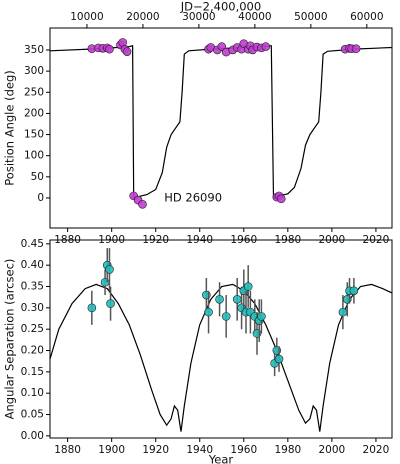 This screenshot has width=400, height=464. What do you see at coordinates (10, 127) in the screenshot?
I see `y-axis-label: Position Angle (deg)` at bounding box center [10, 127].